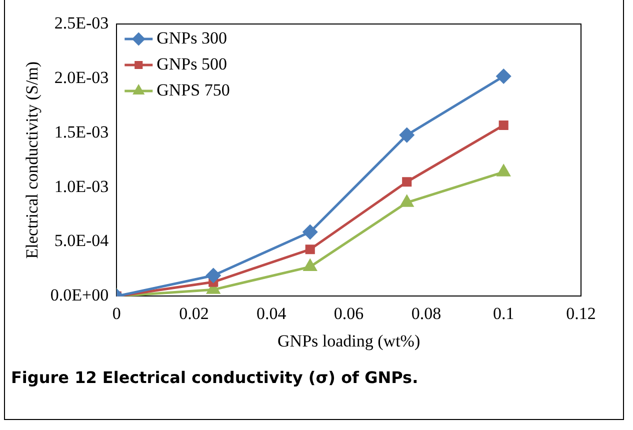  I want to click on y-tick-label: 1.0E-03, so click(81, 186).